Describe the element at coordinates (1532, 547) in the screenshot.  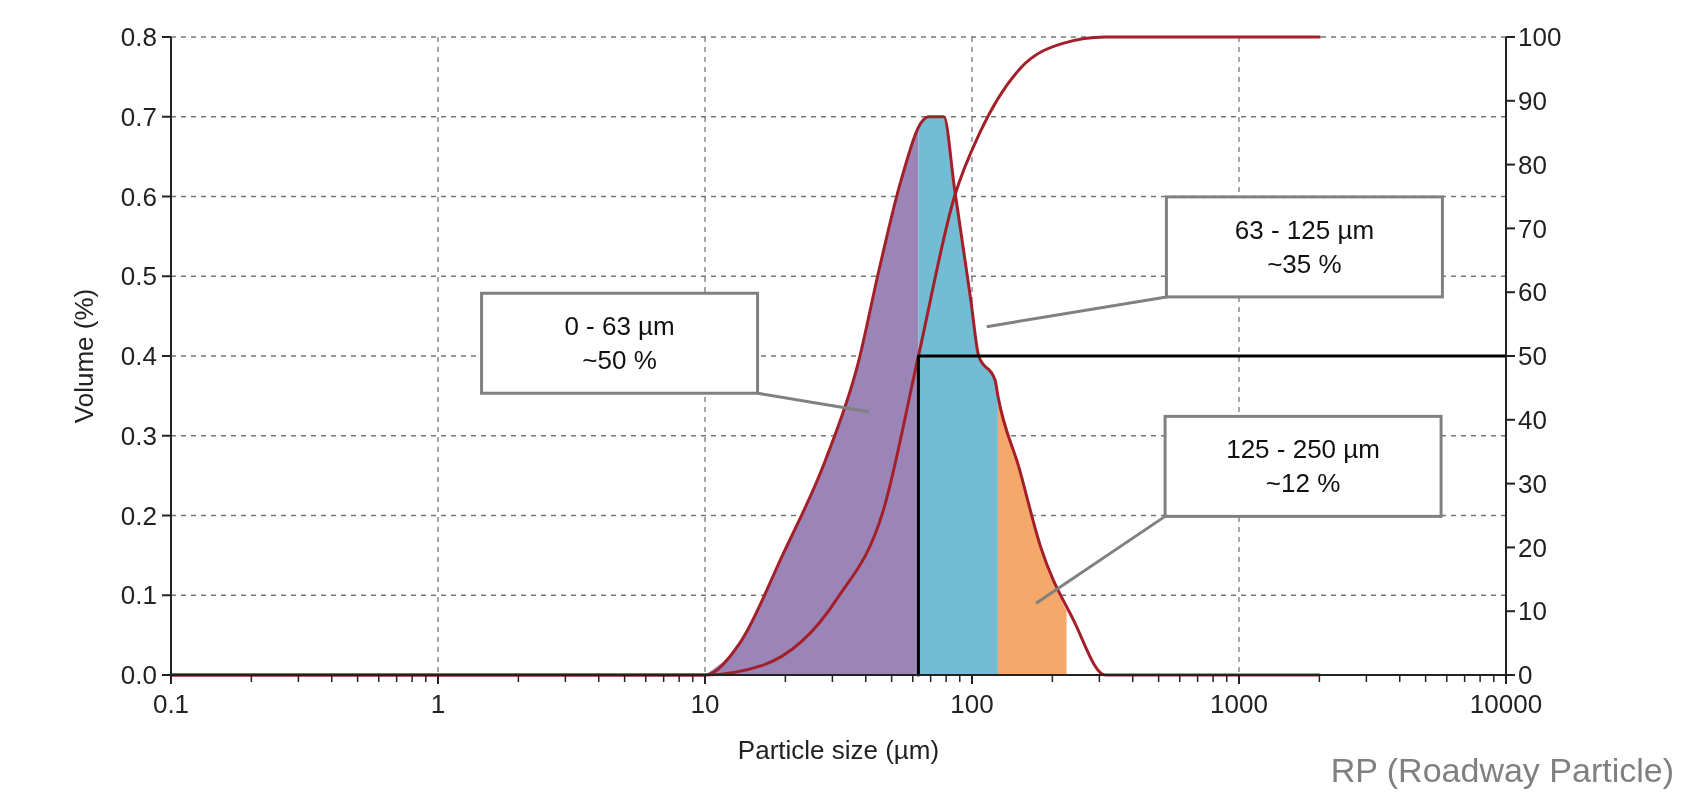
I see `y2-tick-label: 20` at that location.